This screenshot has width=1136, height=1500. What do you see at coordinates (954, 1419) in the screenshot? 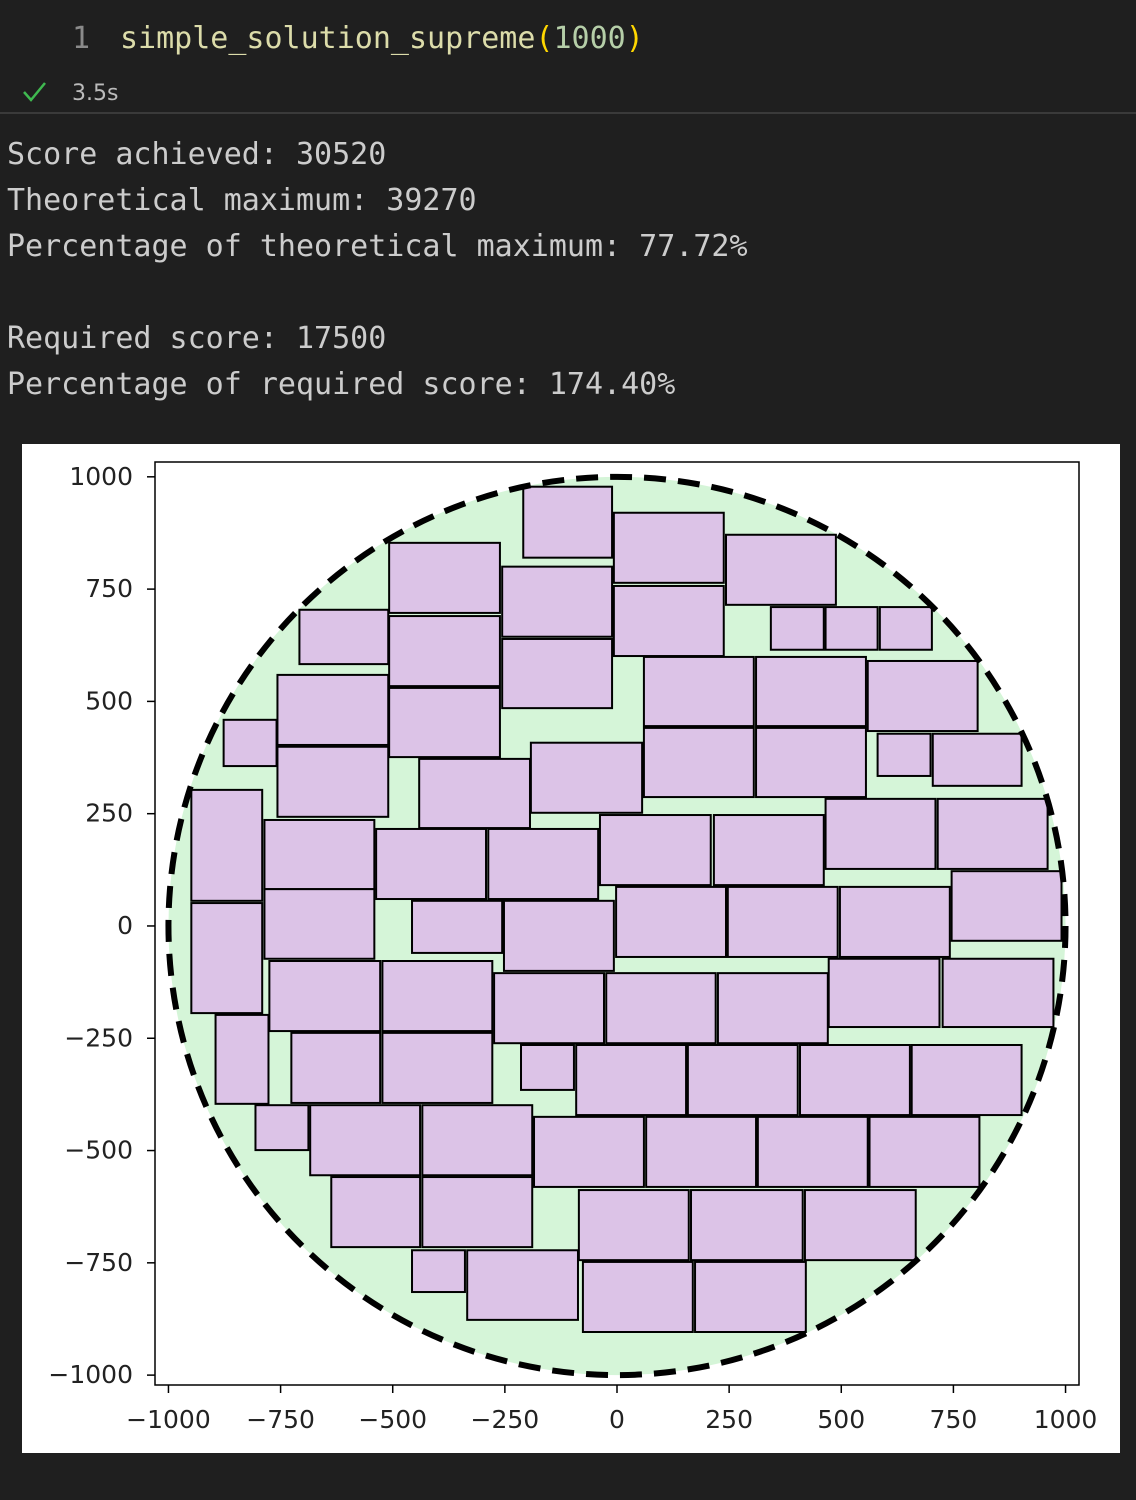
I see `x-tick-label: 750` at bounding box center [954, 1419].